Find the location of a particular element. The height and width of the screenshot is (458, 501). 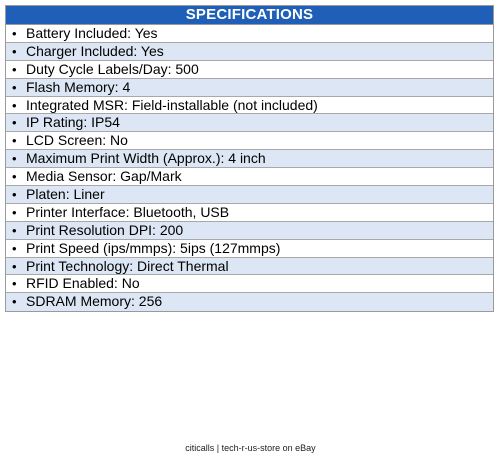

spec-text: Charger Included: Yes is located at coordinates (95, 50).